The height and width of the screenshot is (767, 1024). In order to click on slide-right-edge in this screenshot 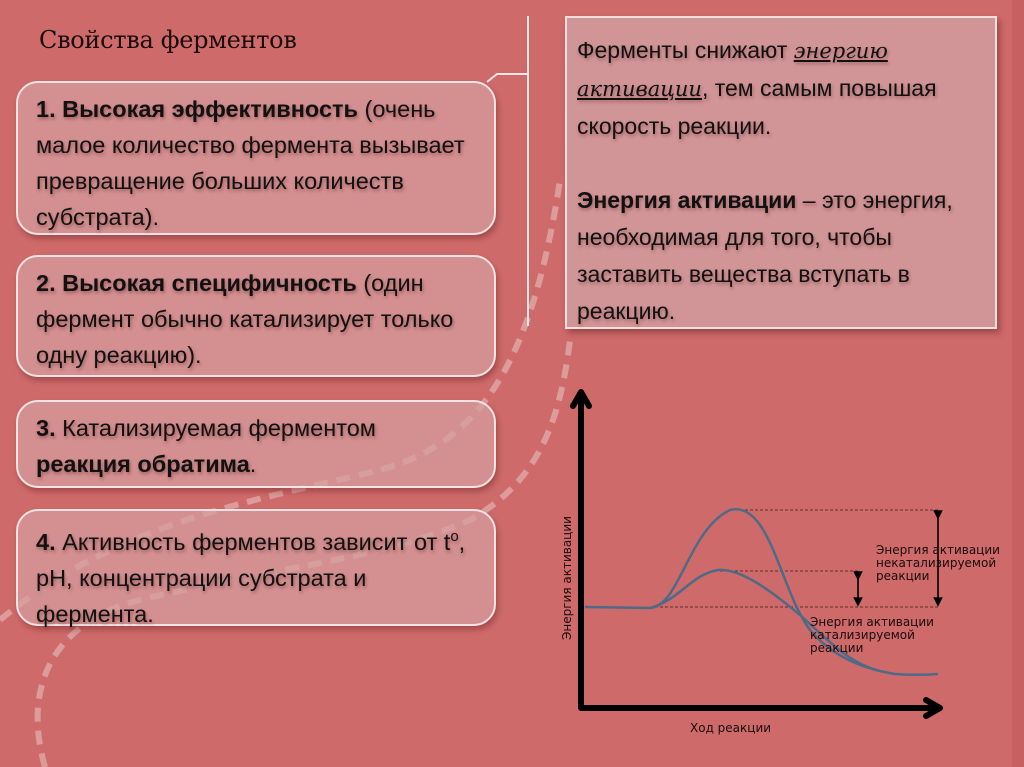, I will do `click(1018, 383)`.